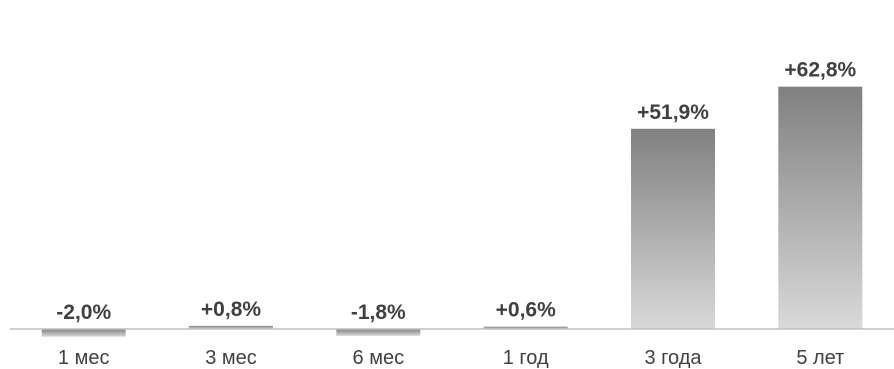 Image resolution: width=894 pixels, height=369 pixels. I want to click on x-tick-label-5: 3 года, so click(673, 358).